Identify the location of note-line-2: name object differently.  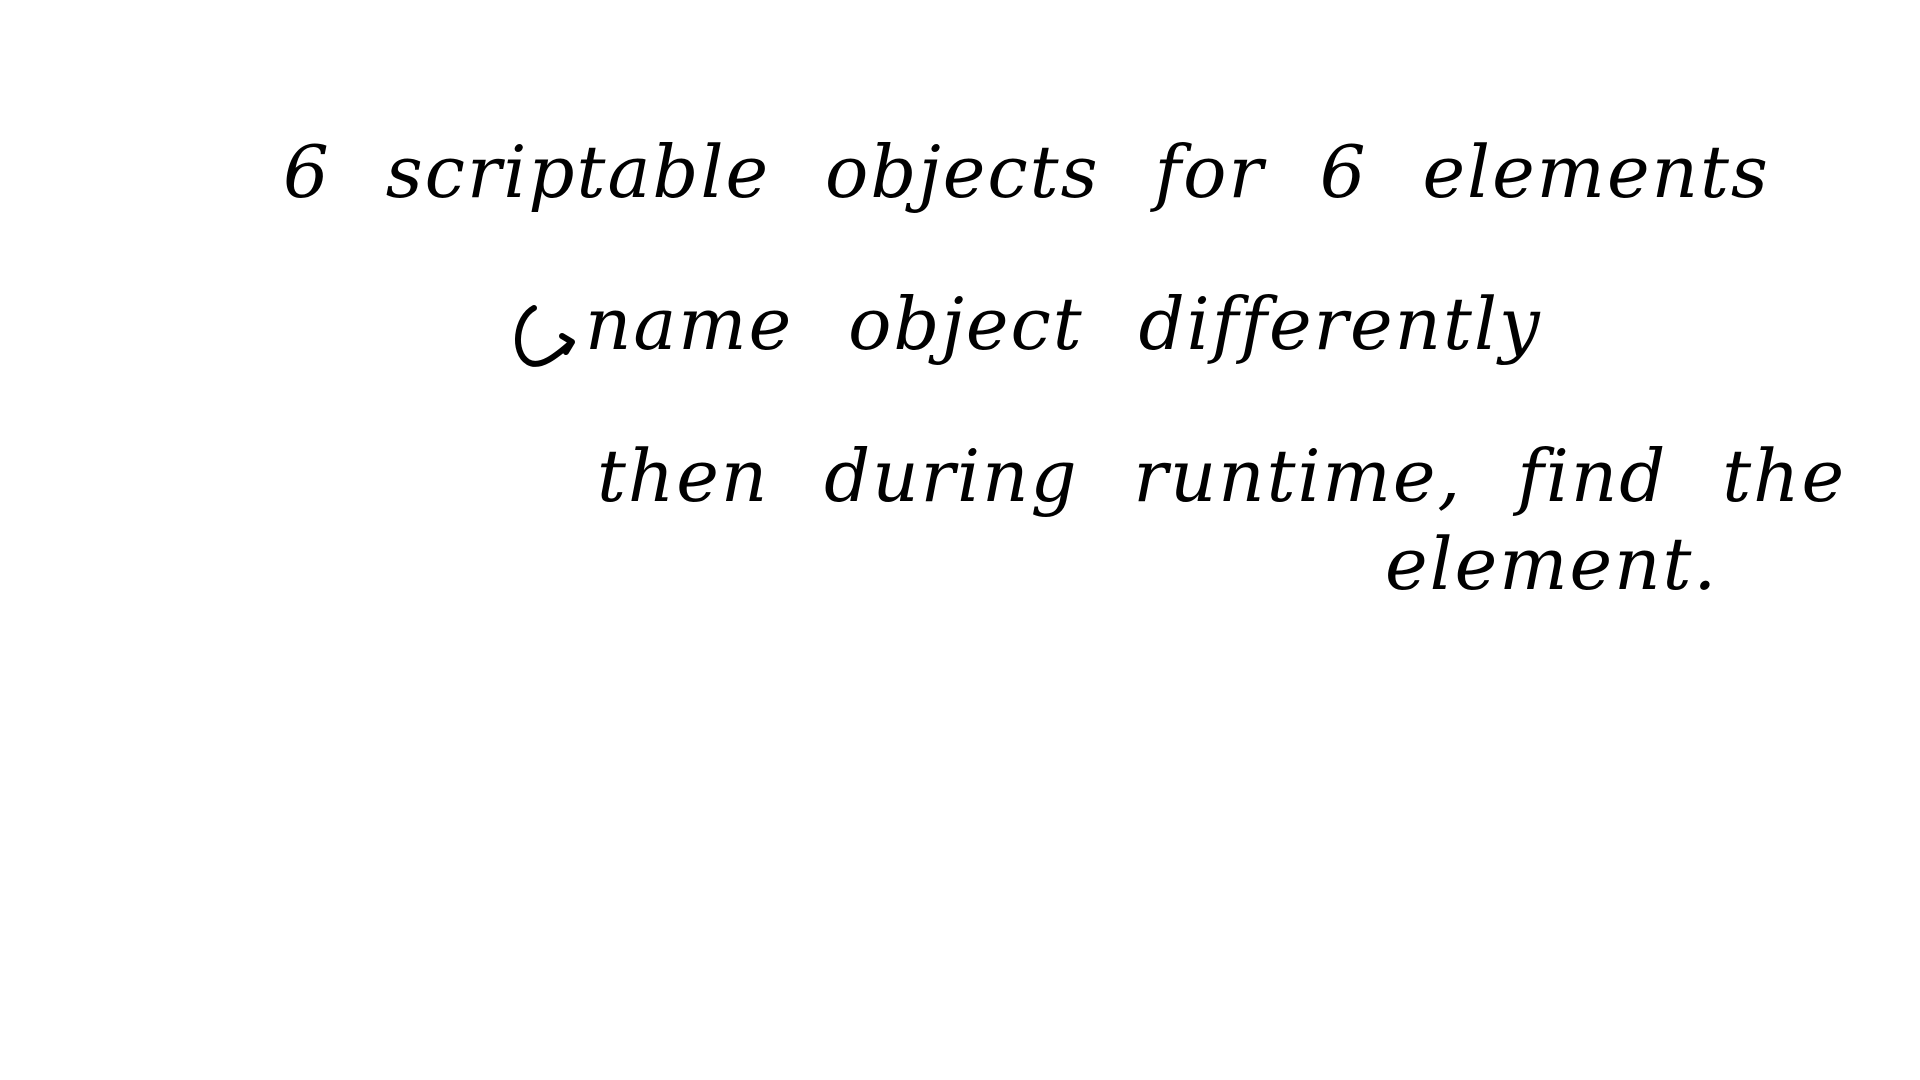
(1063, 324).